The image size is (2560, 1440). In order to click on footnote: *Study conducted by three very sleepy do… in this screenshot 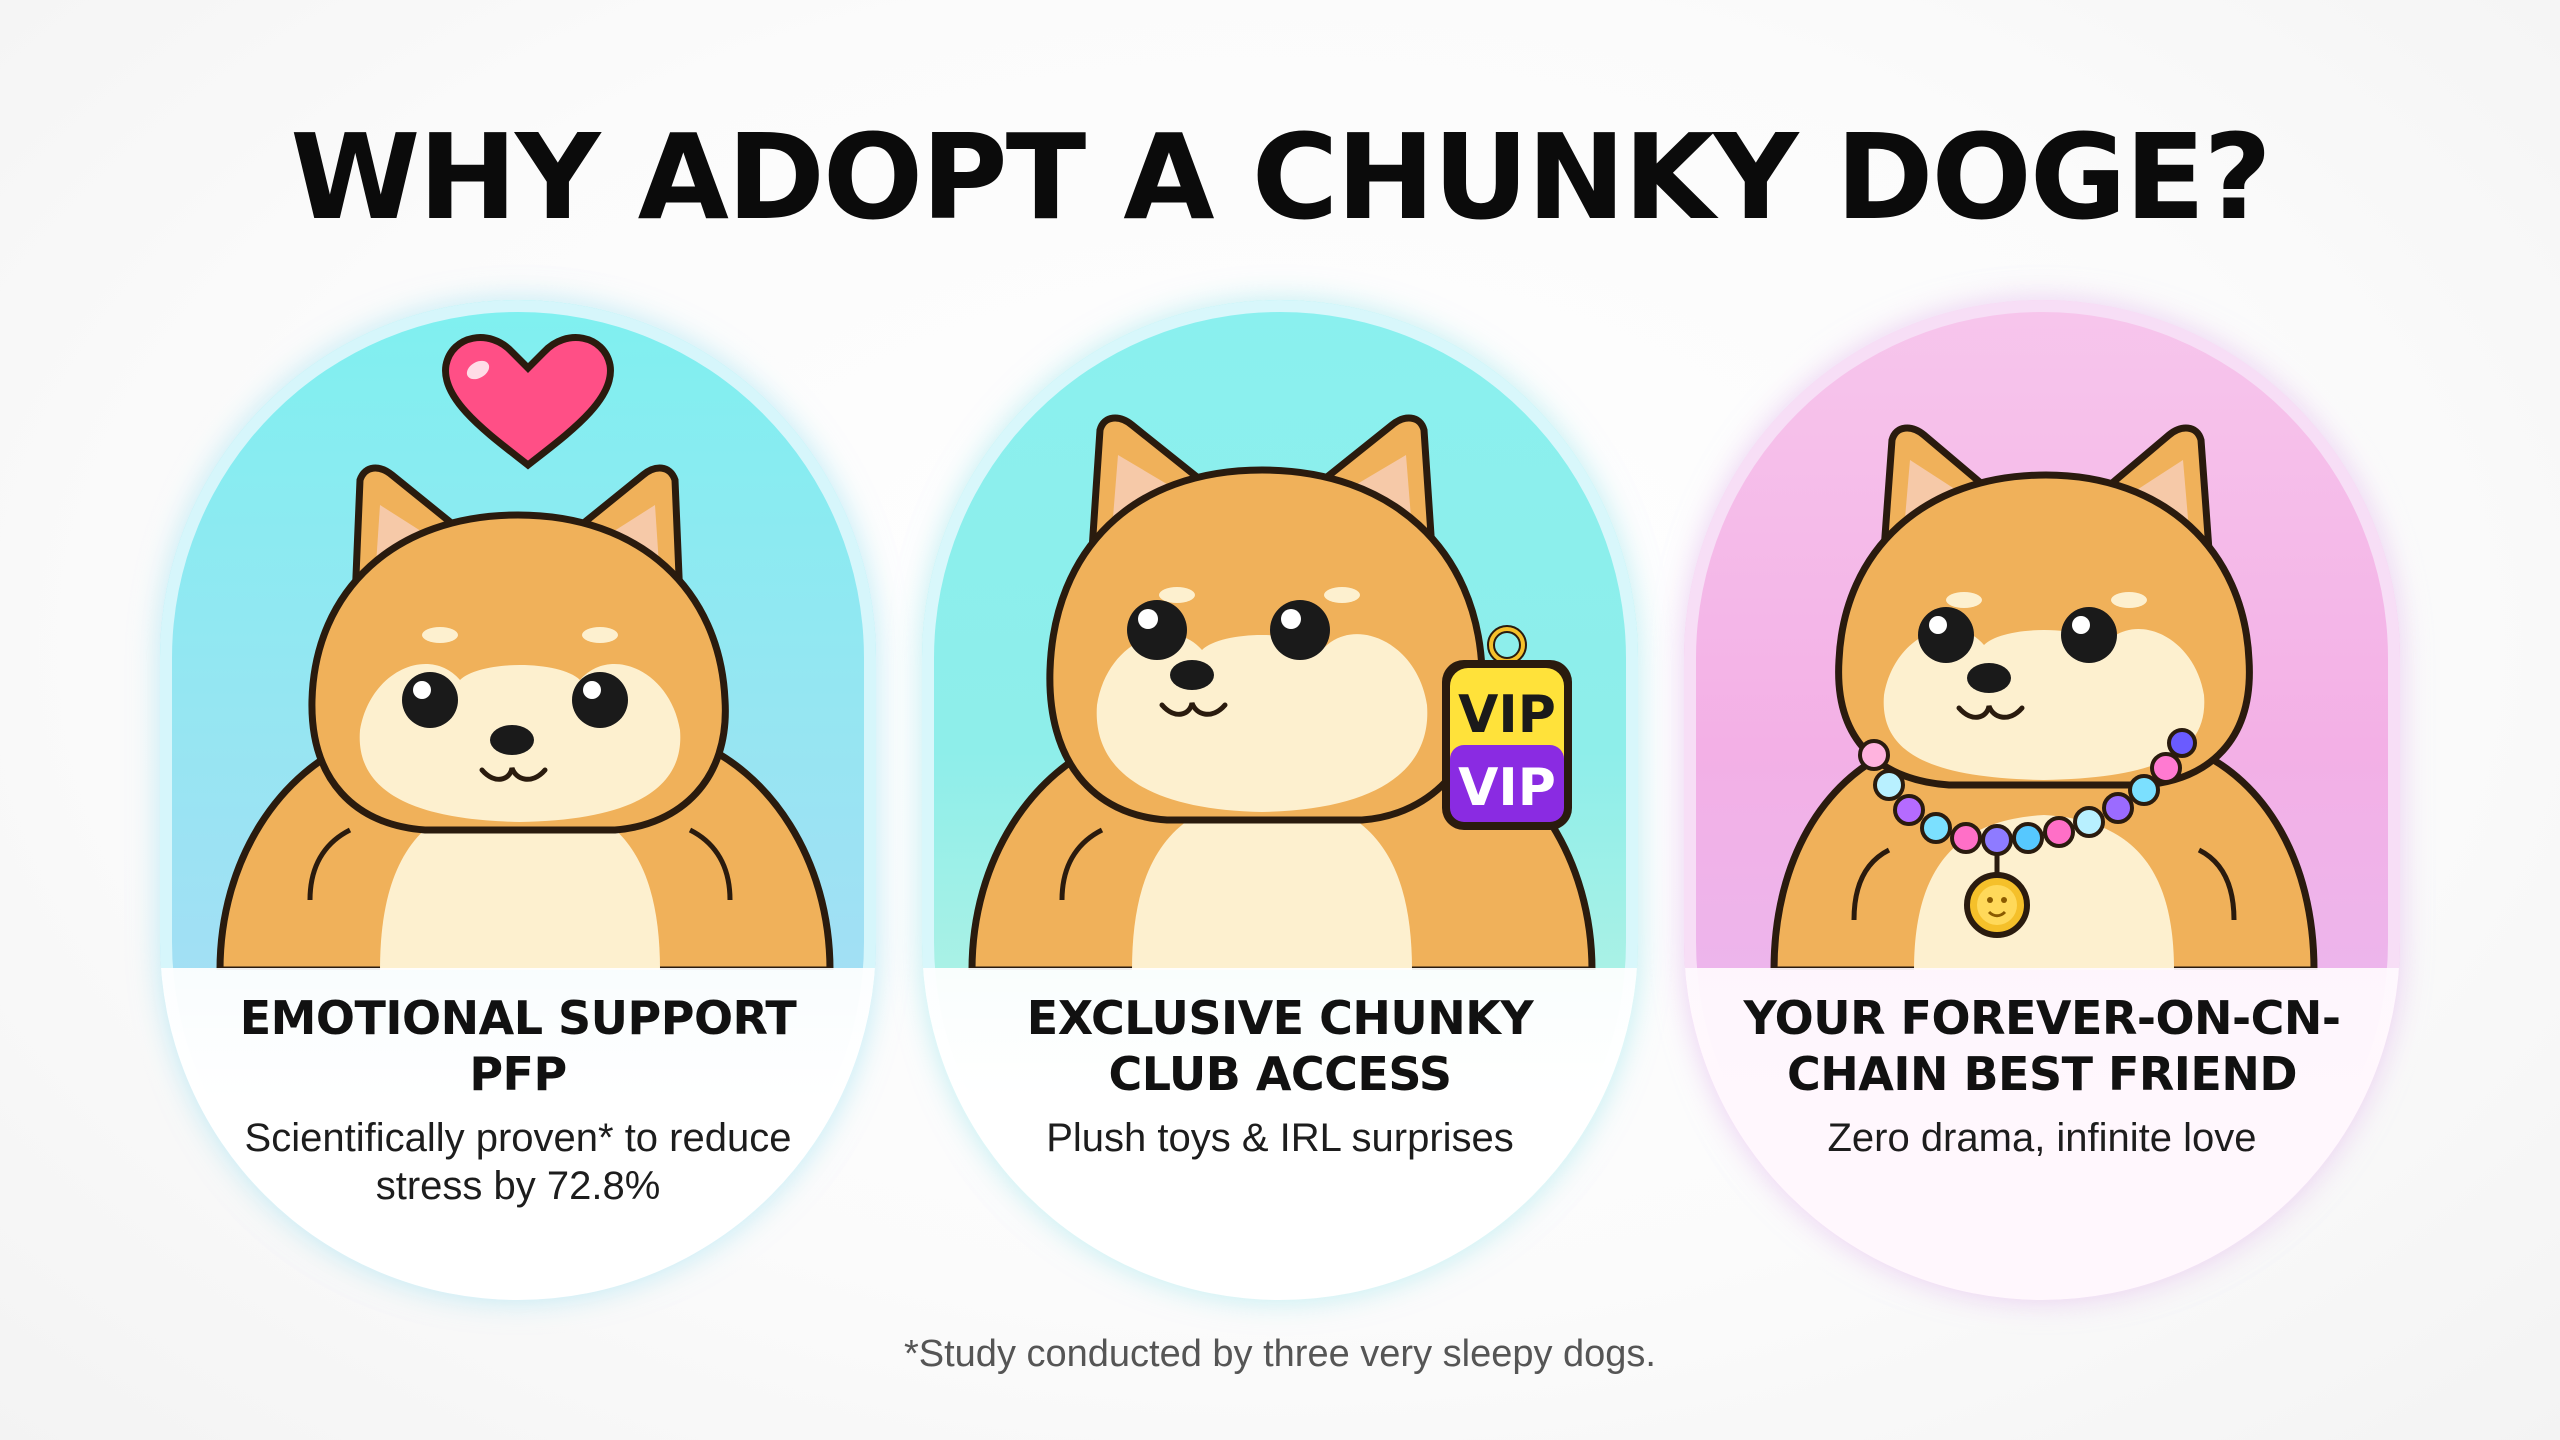, I will do `click(1279, 1354)`.